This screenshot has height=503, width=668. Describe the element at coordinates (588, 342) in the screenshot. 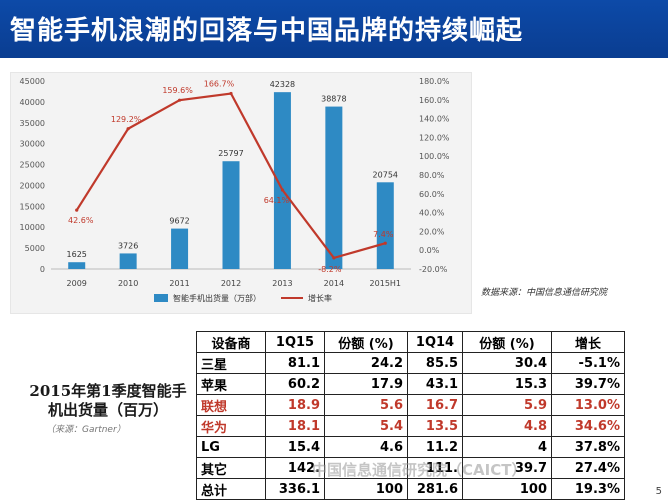

I see `table-header-cell: 增长` at that location.